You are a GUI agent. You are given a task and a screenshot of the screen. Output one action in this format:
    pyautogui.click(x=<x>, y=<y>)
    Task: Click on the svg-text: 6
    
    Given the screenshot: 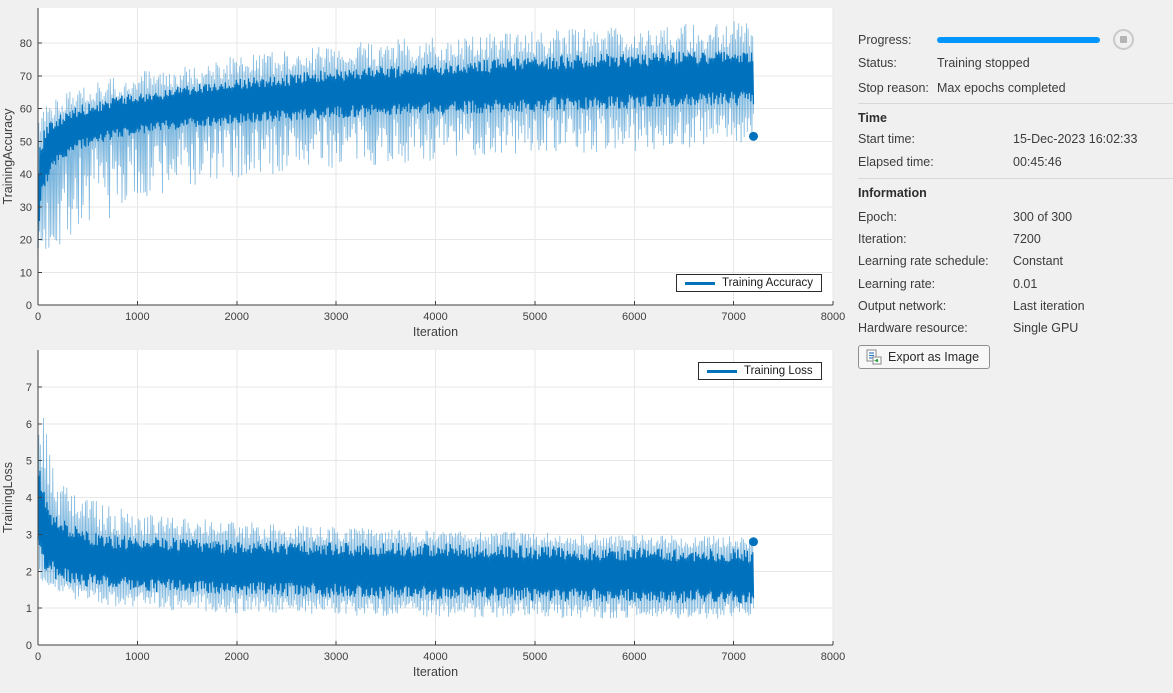 What is the action you would take?
    pyautogui.click(x=29, y=425)
    